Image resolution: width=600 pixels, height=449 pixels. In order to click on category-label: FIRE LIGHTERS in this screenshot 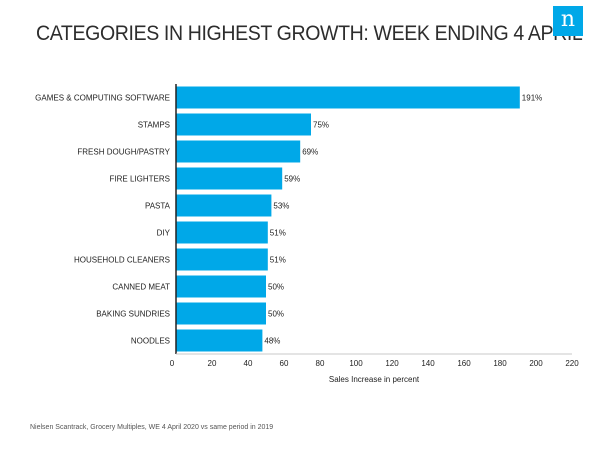, I will do `click(140, 179)`.